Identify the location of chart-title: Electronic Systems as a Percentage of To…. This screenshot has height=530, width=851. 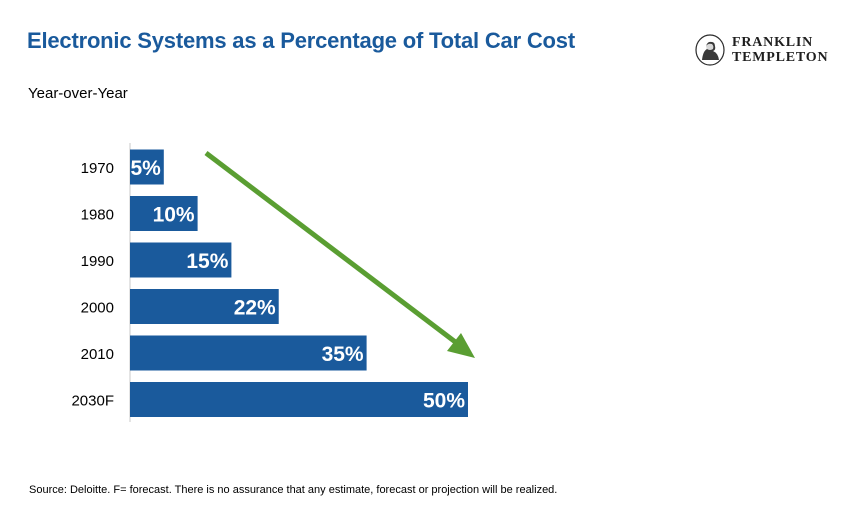
(301, 40).